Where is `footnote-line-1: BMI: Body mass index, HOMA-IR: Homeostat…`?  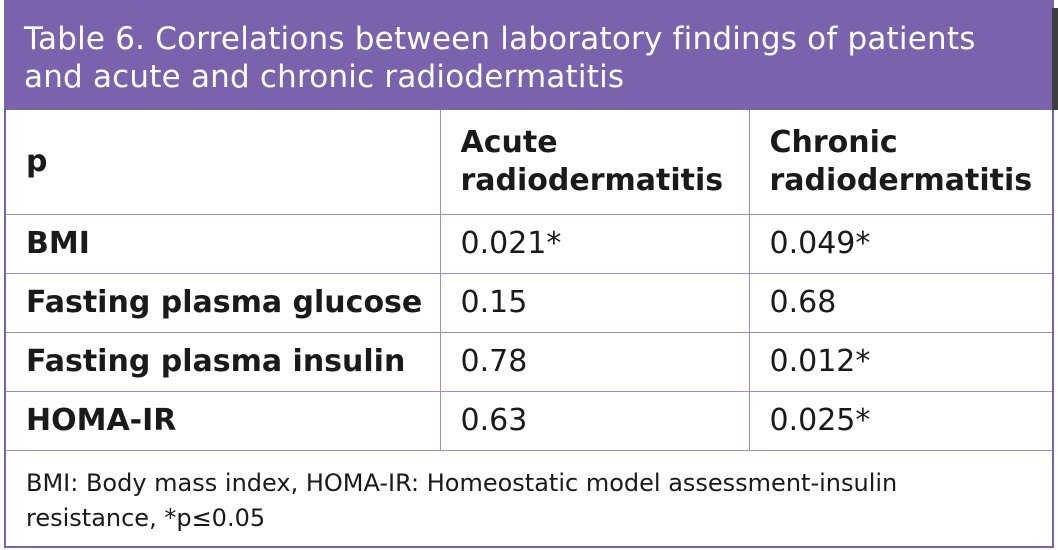 footnote-line-1: BMI: Body mass index, HOMA-IR: Homeostat… is located at coordinates (462, 483).